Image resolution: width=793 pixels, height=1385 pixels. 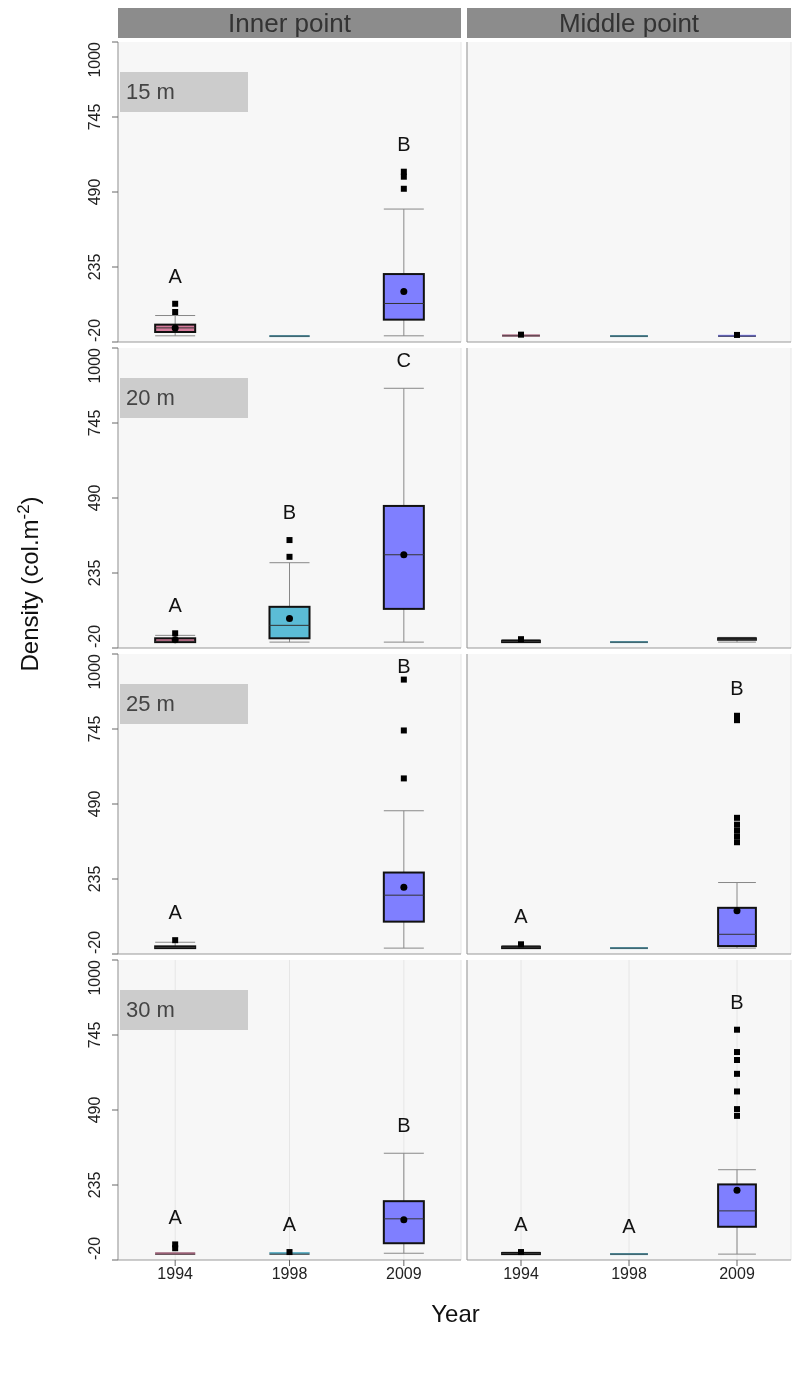 What do you see at coordinates (630, 23) in the screenshot?
I see `chart-title: Middle point` at bounding box center [630, 23].